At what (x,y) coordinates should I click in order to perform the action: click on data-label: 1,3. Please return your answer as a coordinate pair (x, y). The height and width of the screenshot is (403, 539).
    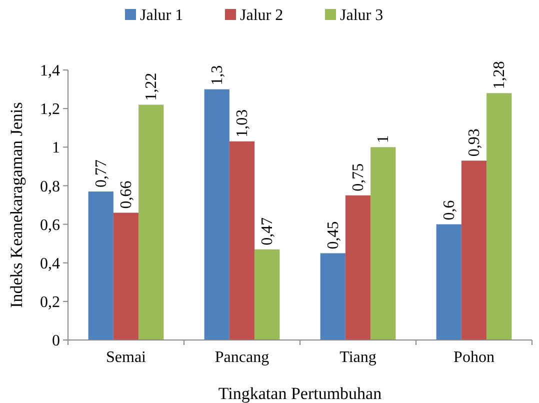
    Looking at the image, I should click on (217, 75).